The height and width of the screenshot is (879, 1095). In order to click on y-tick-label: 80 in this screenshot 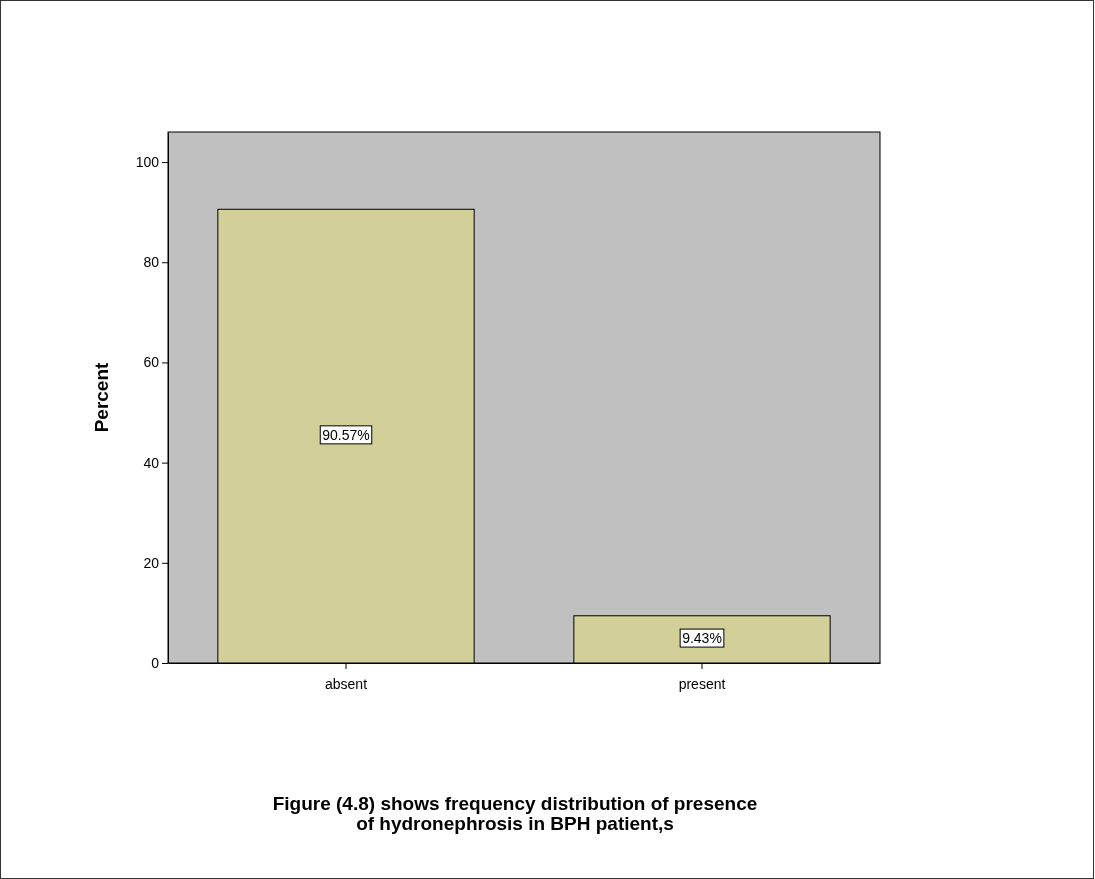, I will do `click(151, 262)`.